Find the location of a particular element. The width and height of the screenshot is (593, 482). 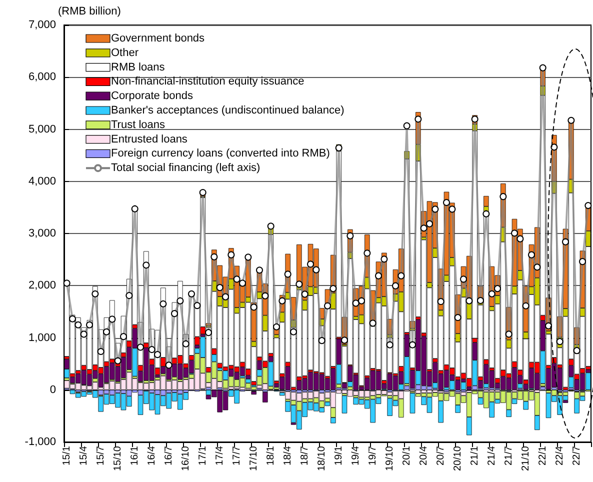

y-tick-label: 7,000 is located at coordinates (42, 25).